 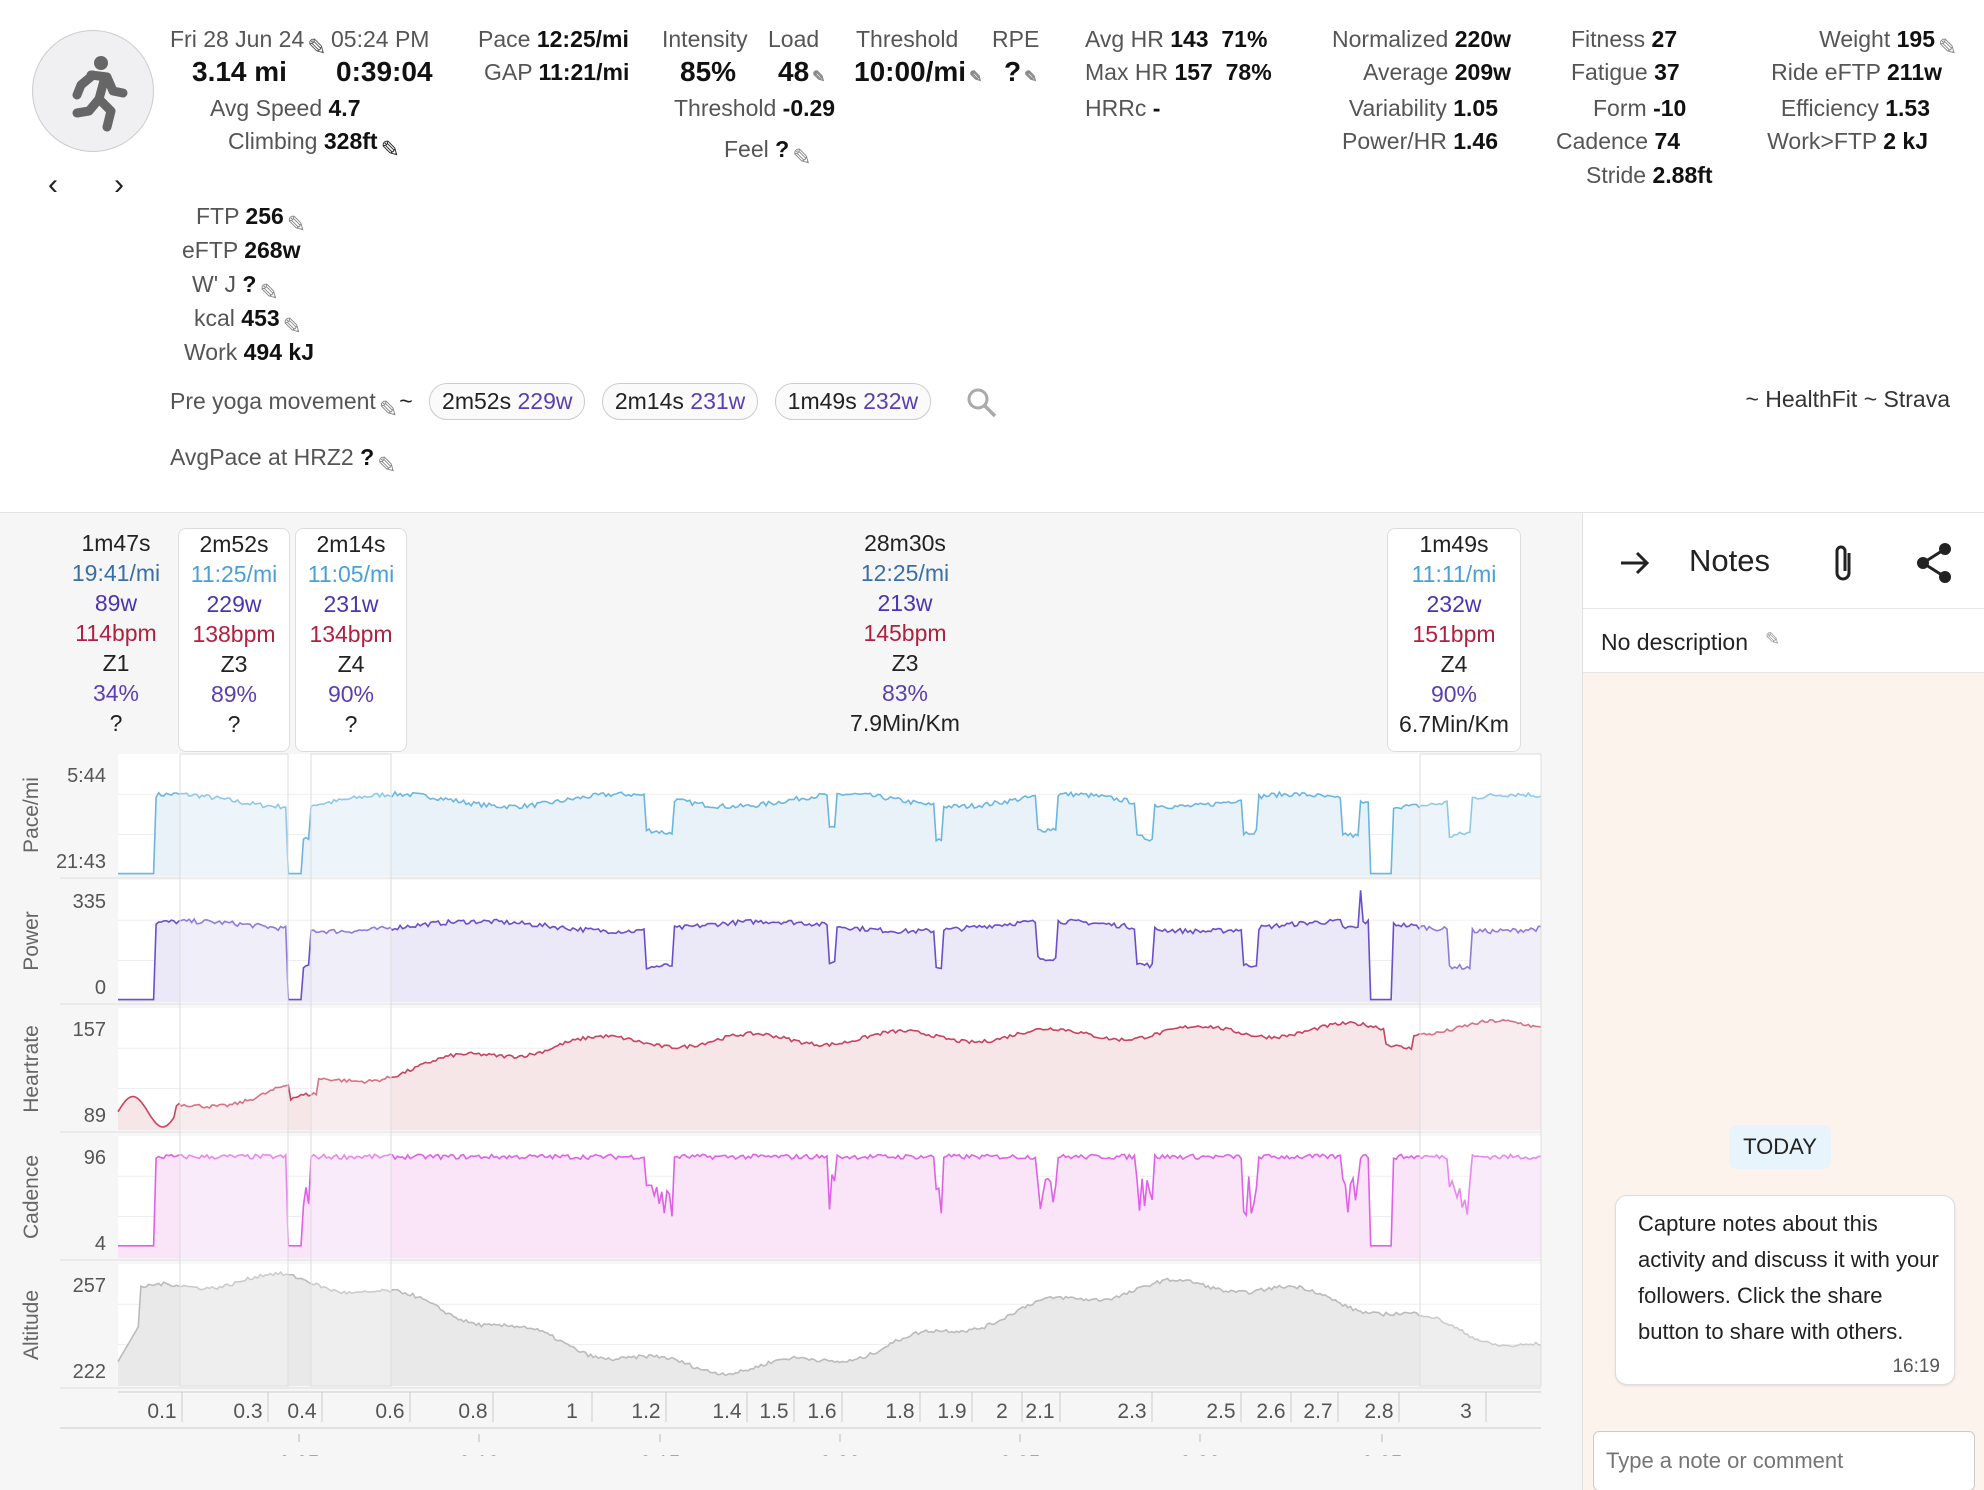 I want to click on work: Work 494 kJ, so click(x=249, y=352).